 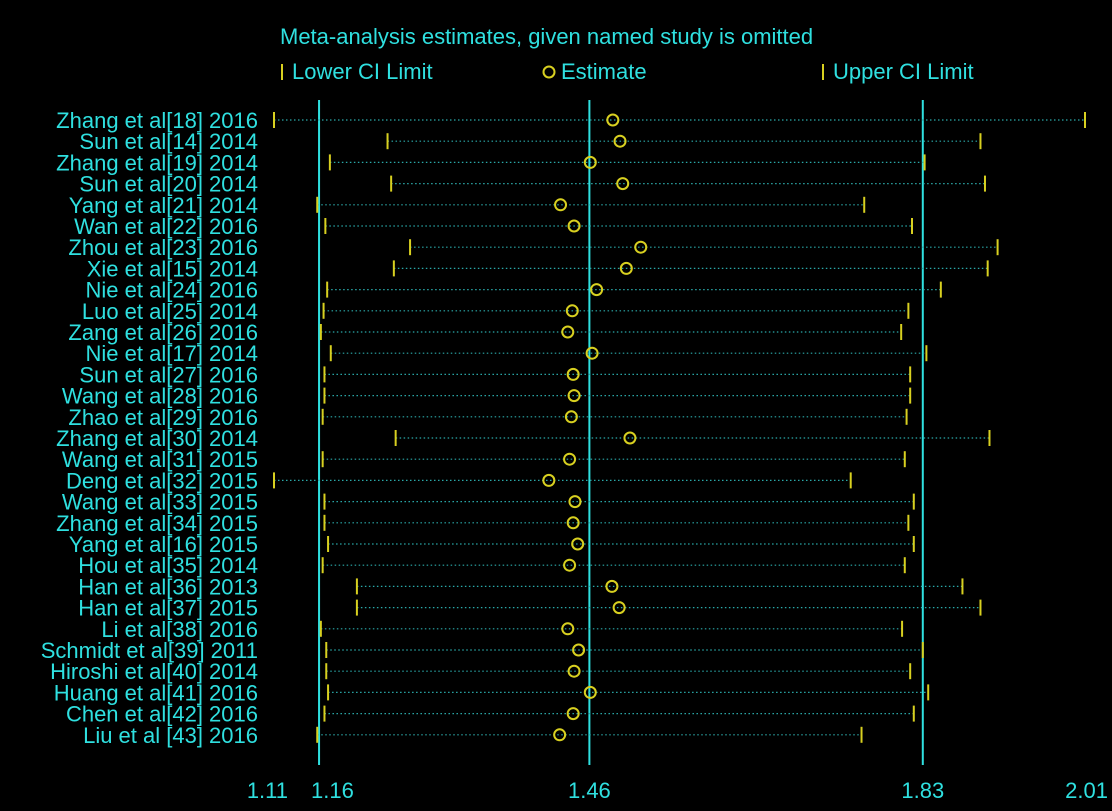 I want to click on study-label: Luo et al[25] 2014, so click(x=170, y=311).